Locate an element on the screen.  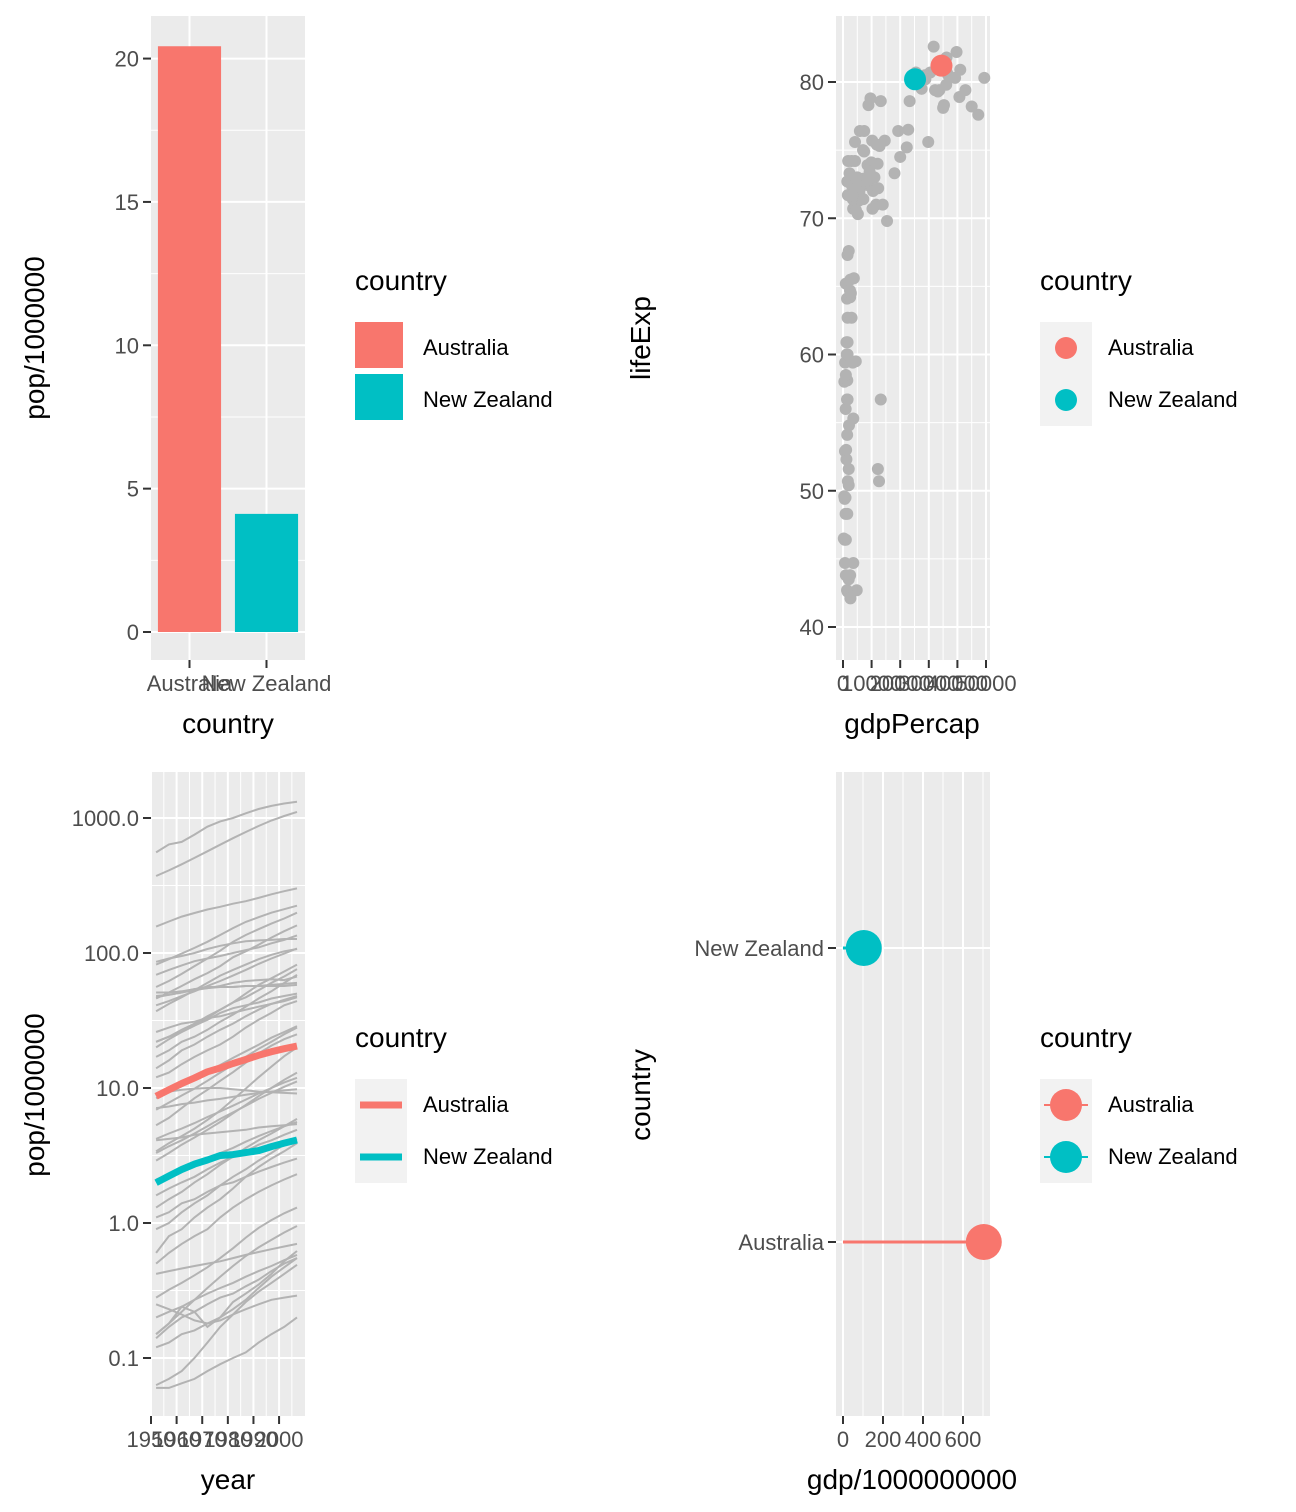
x-tick-label: 40000 is located at coordinates (957, 683).